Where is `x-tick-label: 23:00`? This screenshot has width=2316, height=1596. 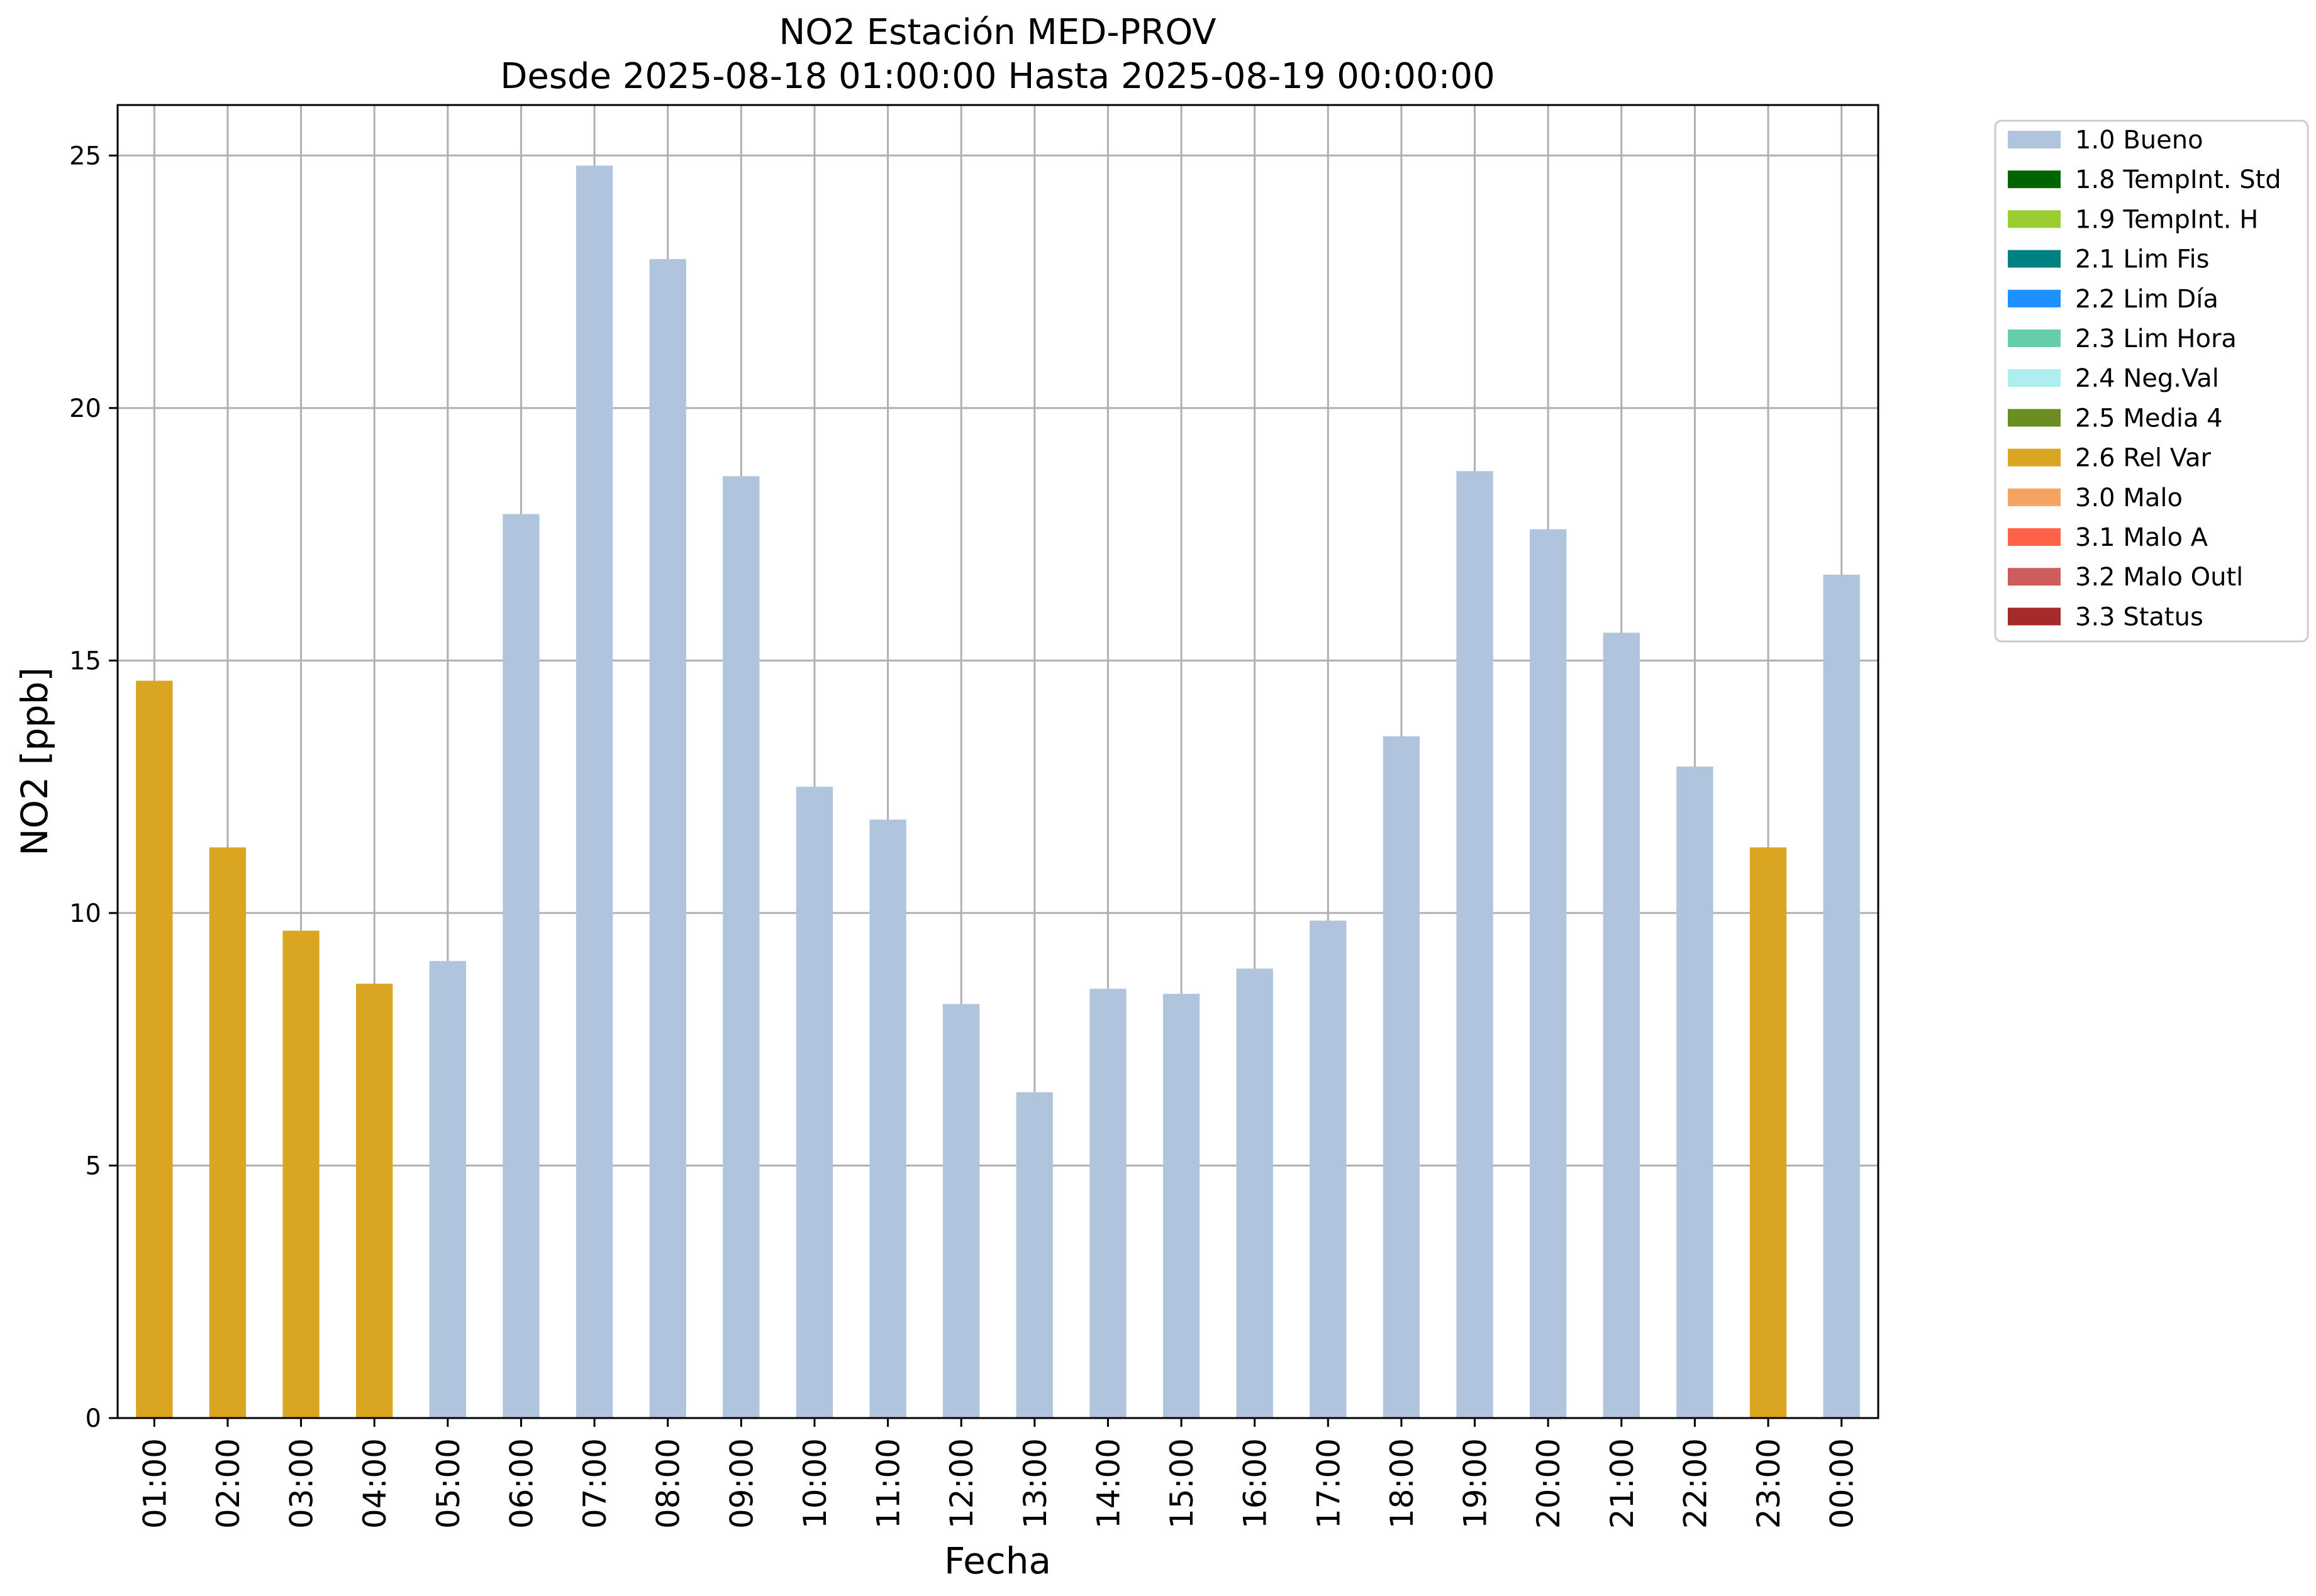 x-tick-label: 23:00 is located at coordinates (1769, 1483).